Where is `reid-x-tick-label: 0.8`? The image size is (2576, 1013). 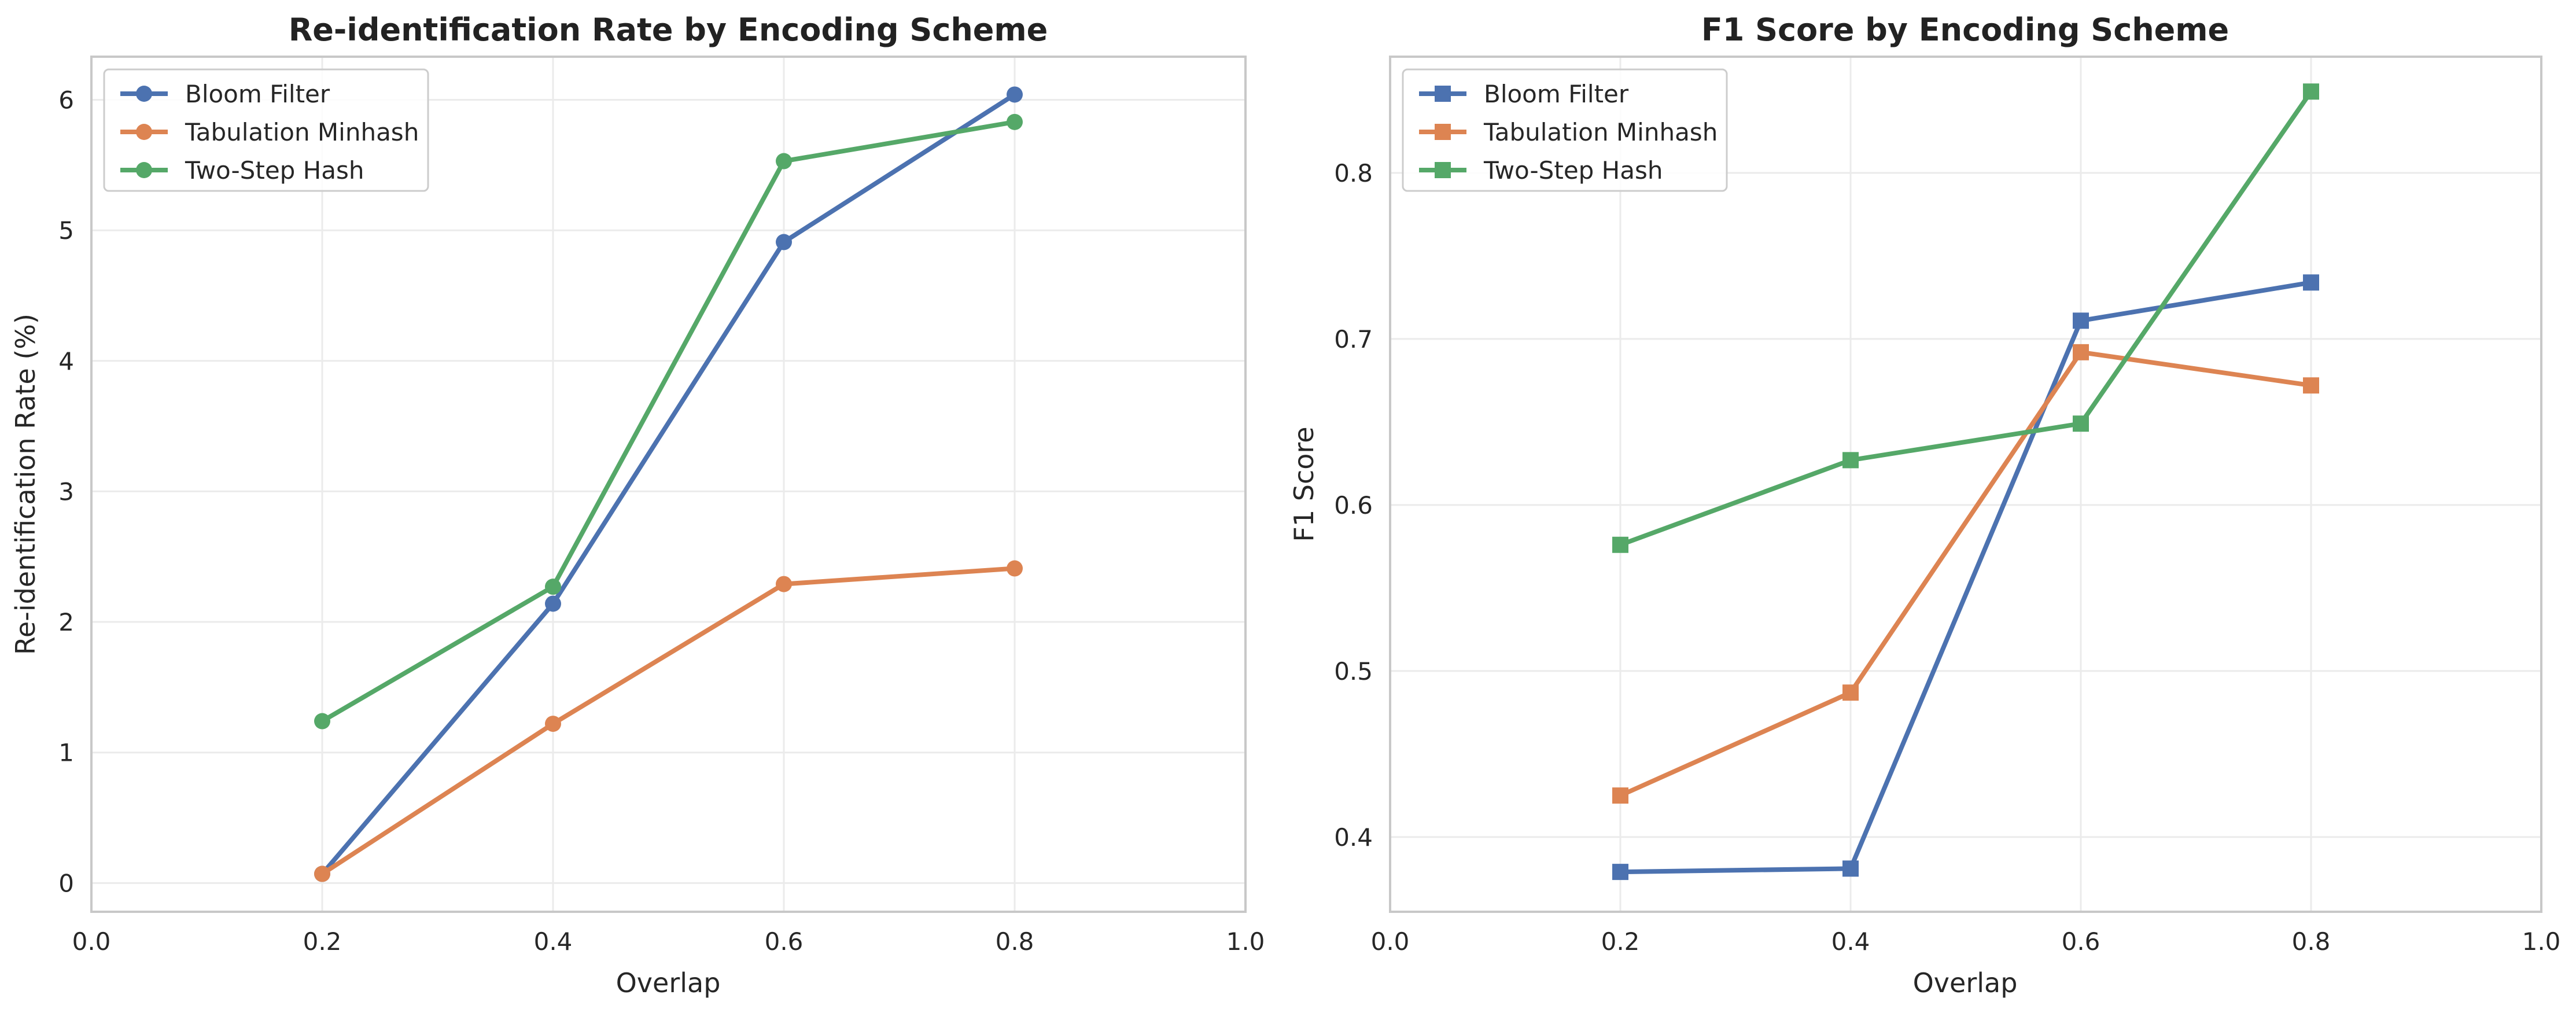
reid-x-tick-label: 0.8 is located at coordinates (1015, 941).